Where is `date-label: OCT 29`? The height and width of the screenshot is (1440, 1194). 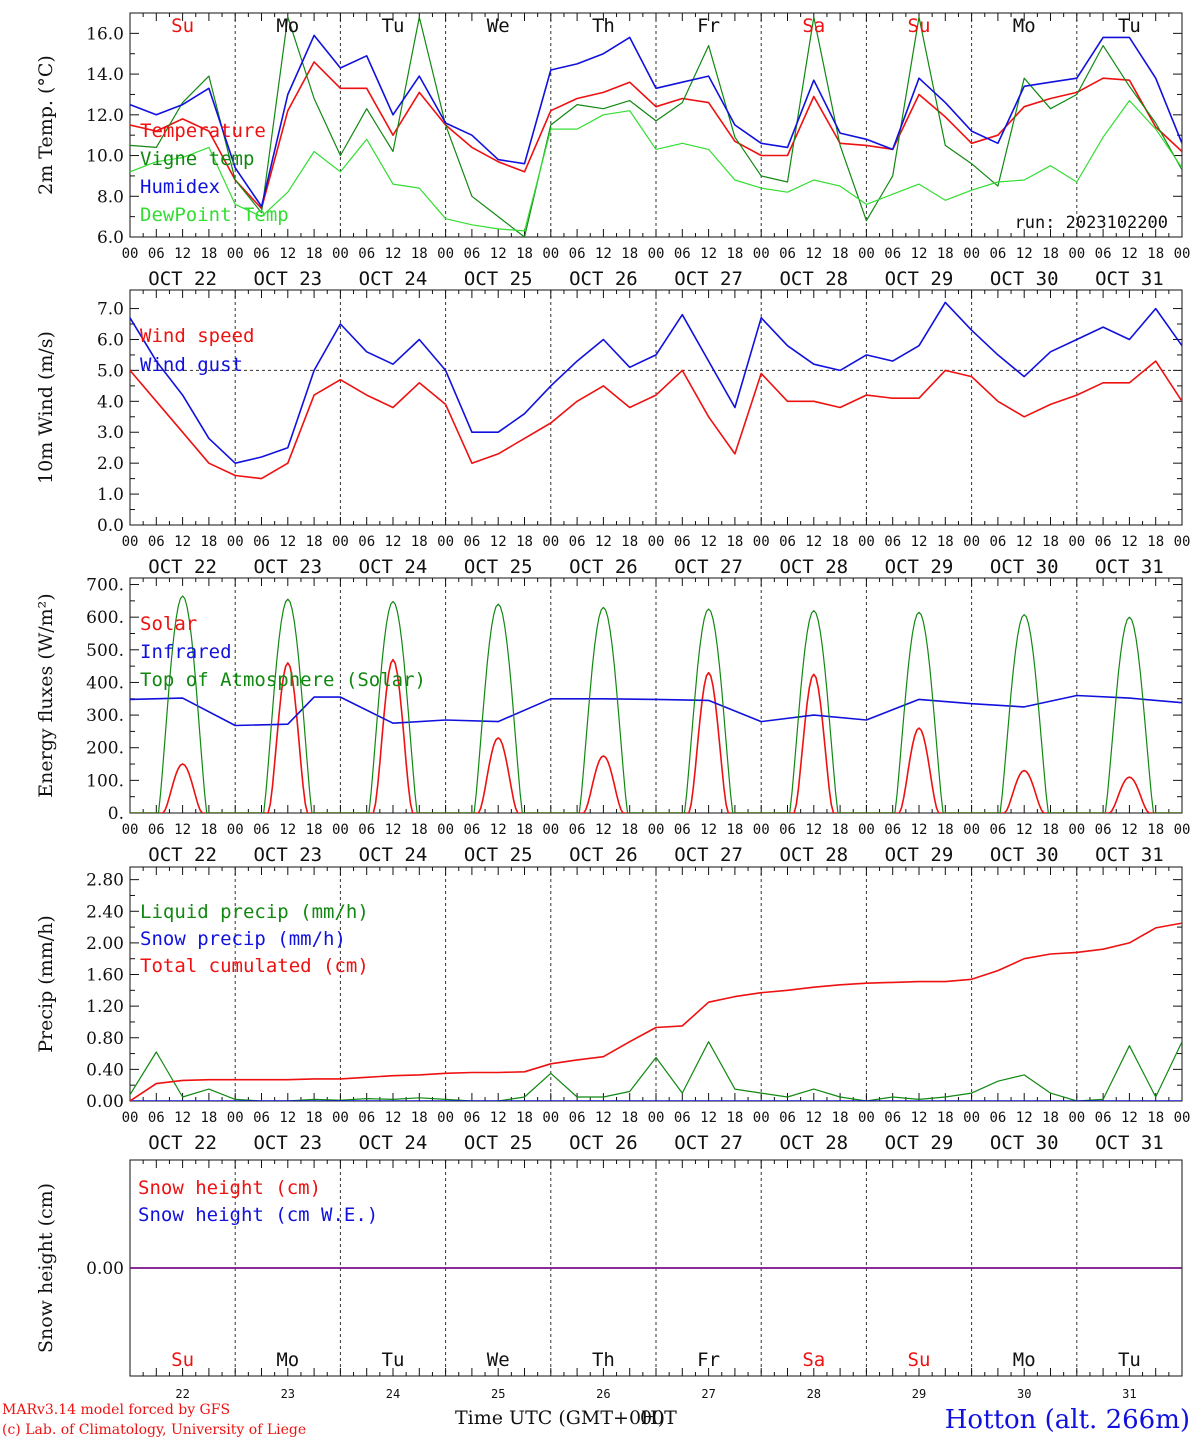 date-label: OCT 29 is located at coordinates (919, 855).